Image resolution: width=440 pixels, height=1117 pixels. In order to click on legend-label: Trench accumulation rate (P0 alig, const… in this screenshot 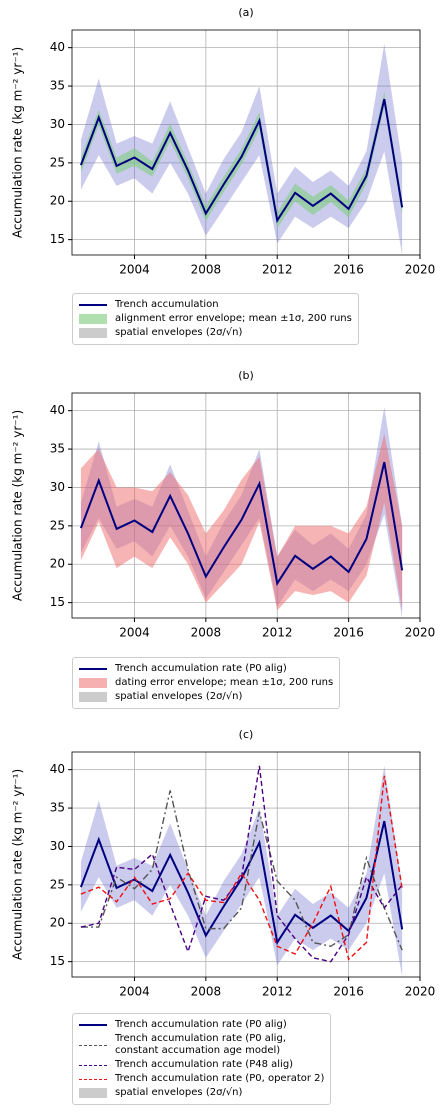, I will do `click(200, 1044)`.